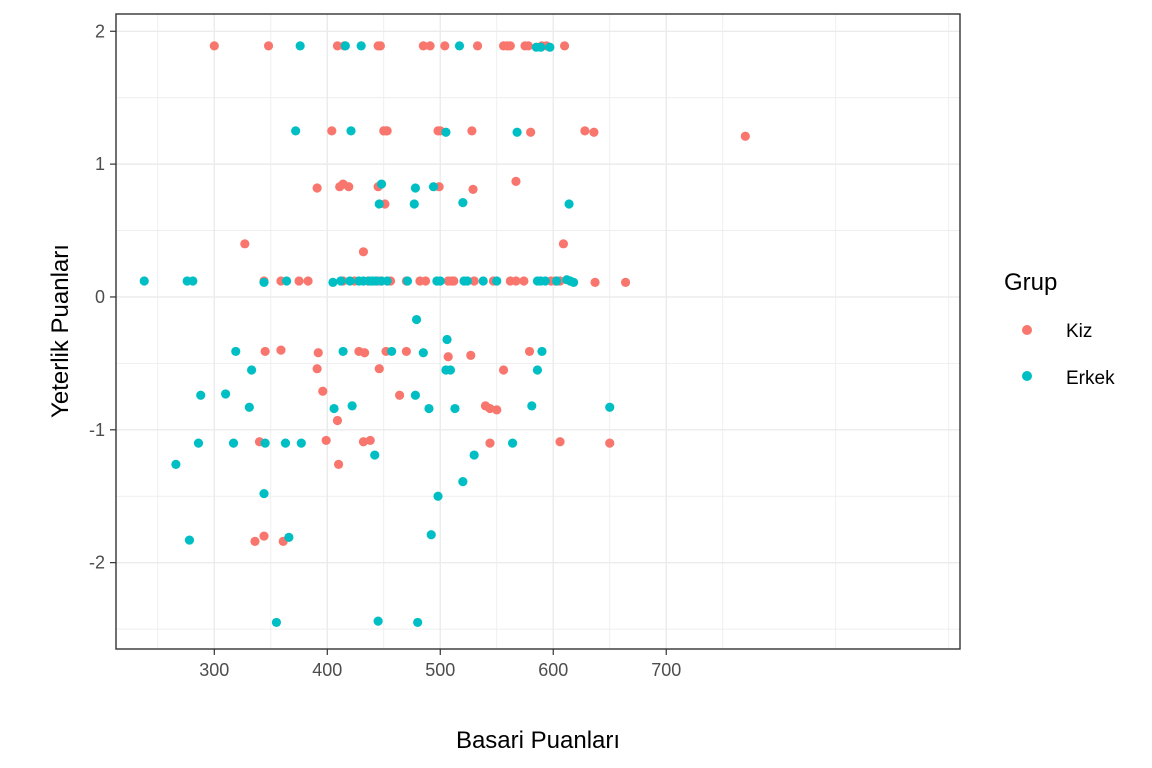 The image size is (1152, 768). What do you see at coordinates (214, 670) in the screenshot?
I see `x-tick-label: 300` at bounding box center [214, 670].